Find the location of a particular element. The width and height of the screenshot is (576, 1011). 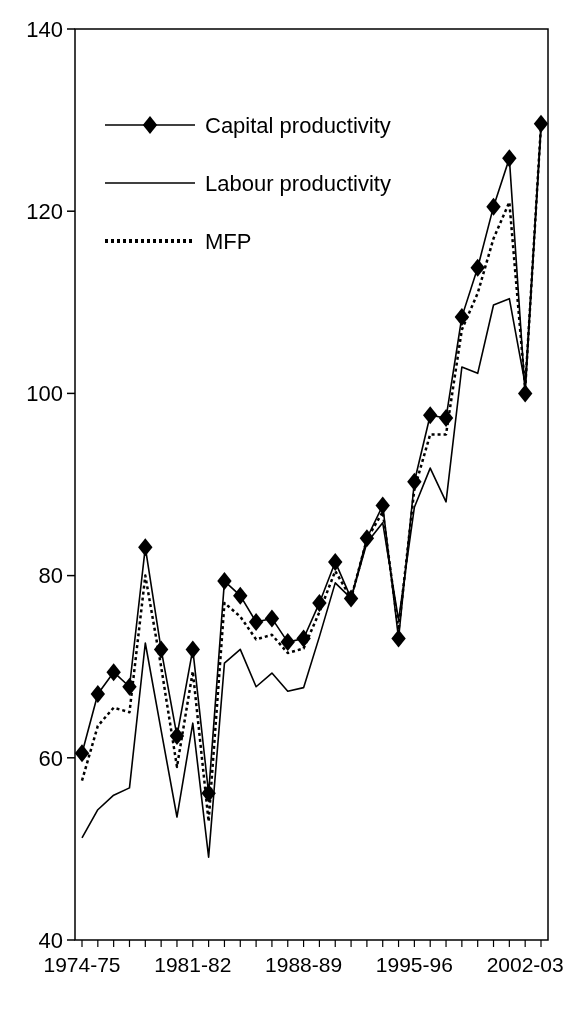

y-tick-label: 80 is located at coordinates (50, 576).